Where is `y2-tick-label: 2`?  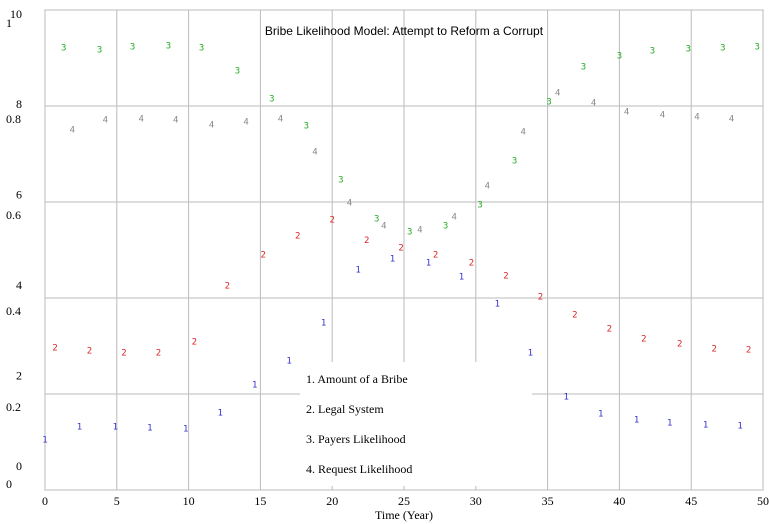 y2-tick-label: 2 is located at coordinates (19, 375).